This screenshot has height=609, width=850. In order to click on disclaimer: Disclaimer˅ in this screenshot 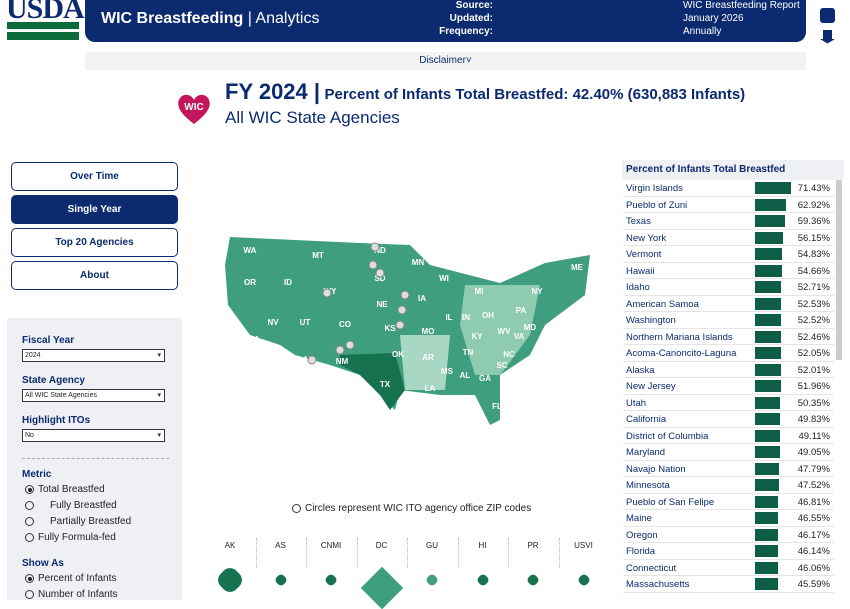, I will do `click(445, 61)`.